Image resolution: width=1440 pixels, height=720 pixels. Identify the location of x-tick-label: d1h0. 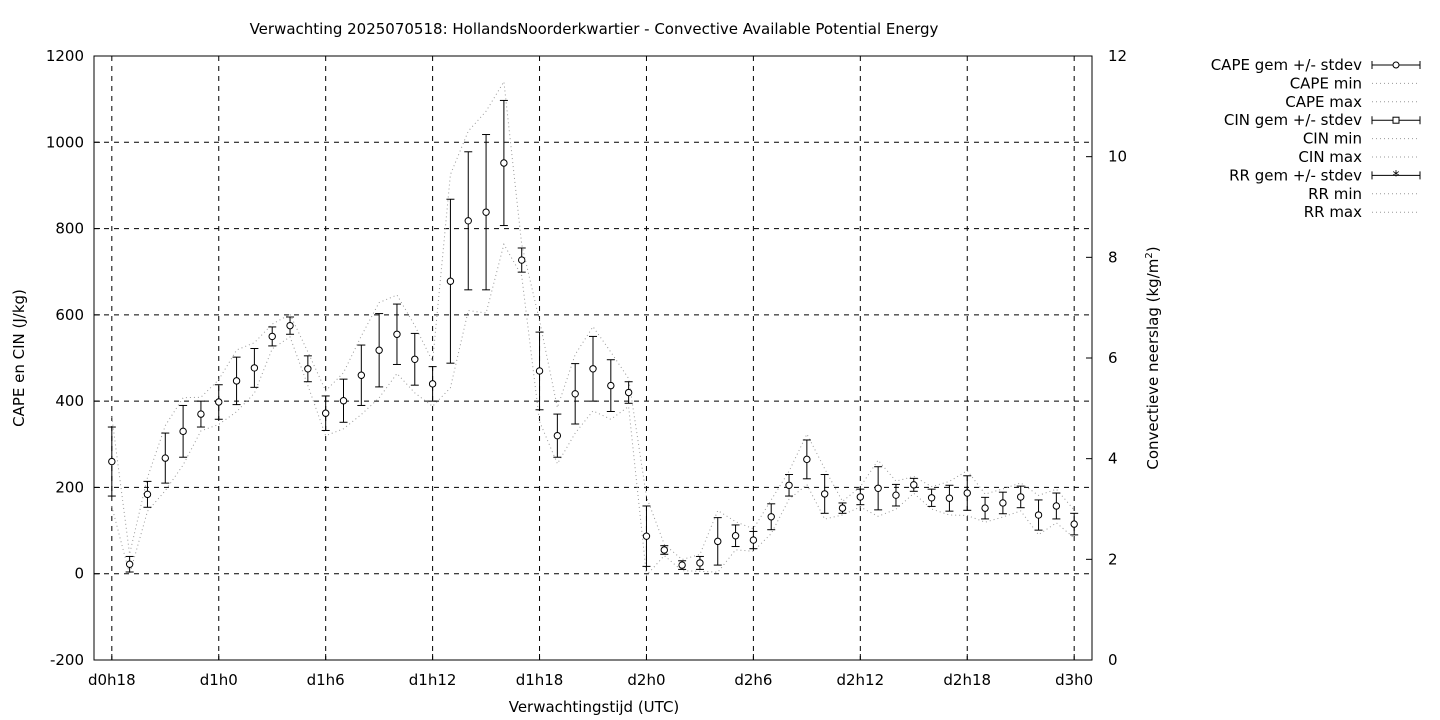
(219, 680).